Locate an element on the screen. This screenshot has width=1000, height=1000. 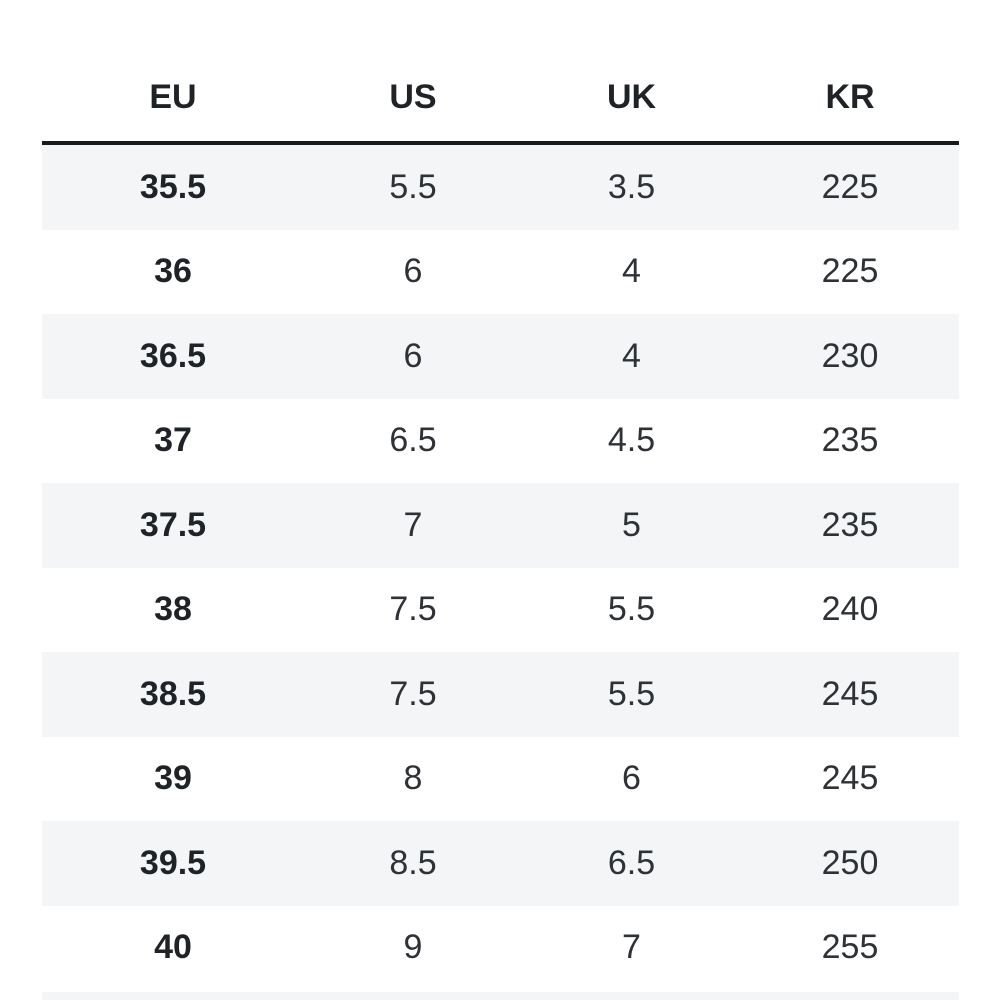
cell-kr: 250 is located at coordinates (850, 863).